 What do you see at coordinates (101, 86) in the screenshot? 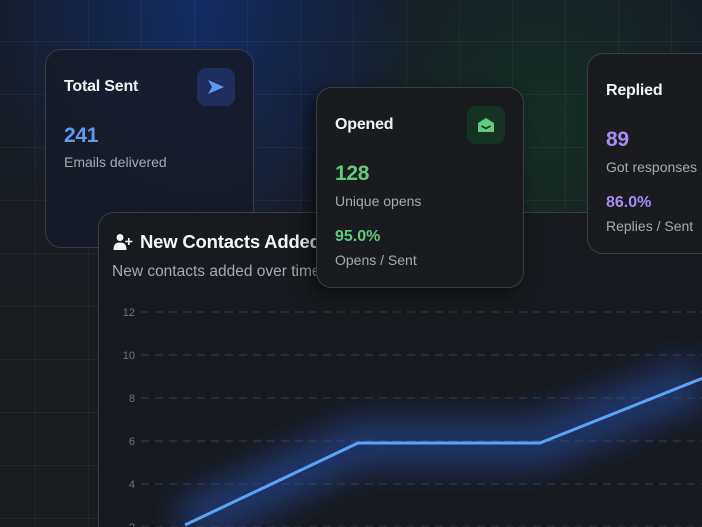
I see `total-sent-title: Total Sent` at bounding box center [101, 86].